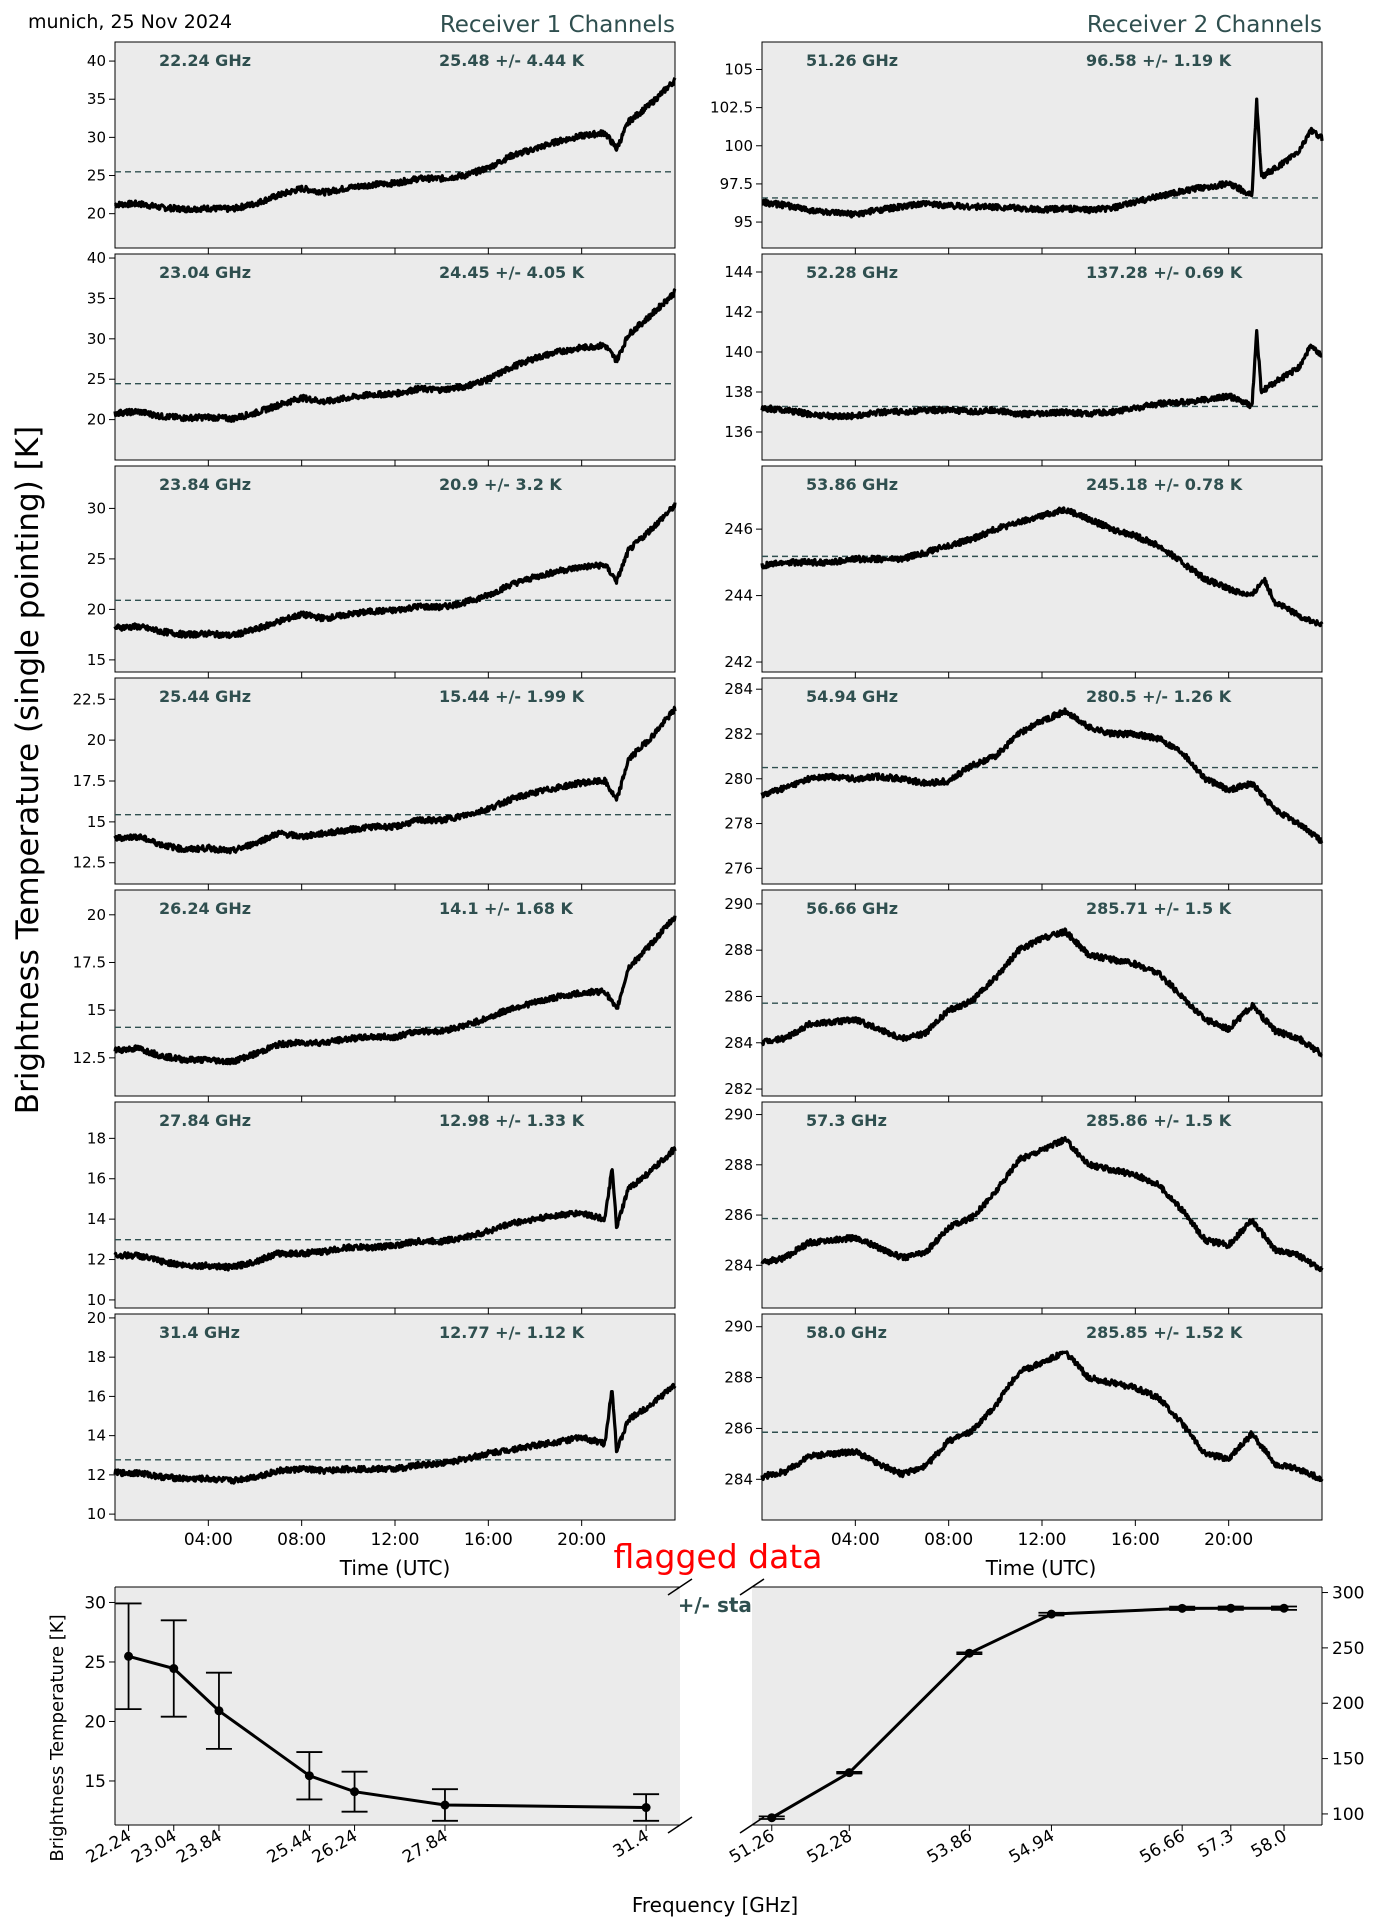 The height and width of the screenshot is (1927, 1384). Describe the element at coordinates (738, 392) in the screenshot. I see `y-tick-label: 138` at that location.